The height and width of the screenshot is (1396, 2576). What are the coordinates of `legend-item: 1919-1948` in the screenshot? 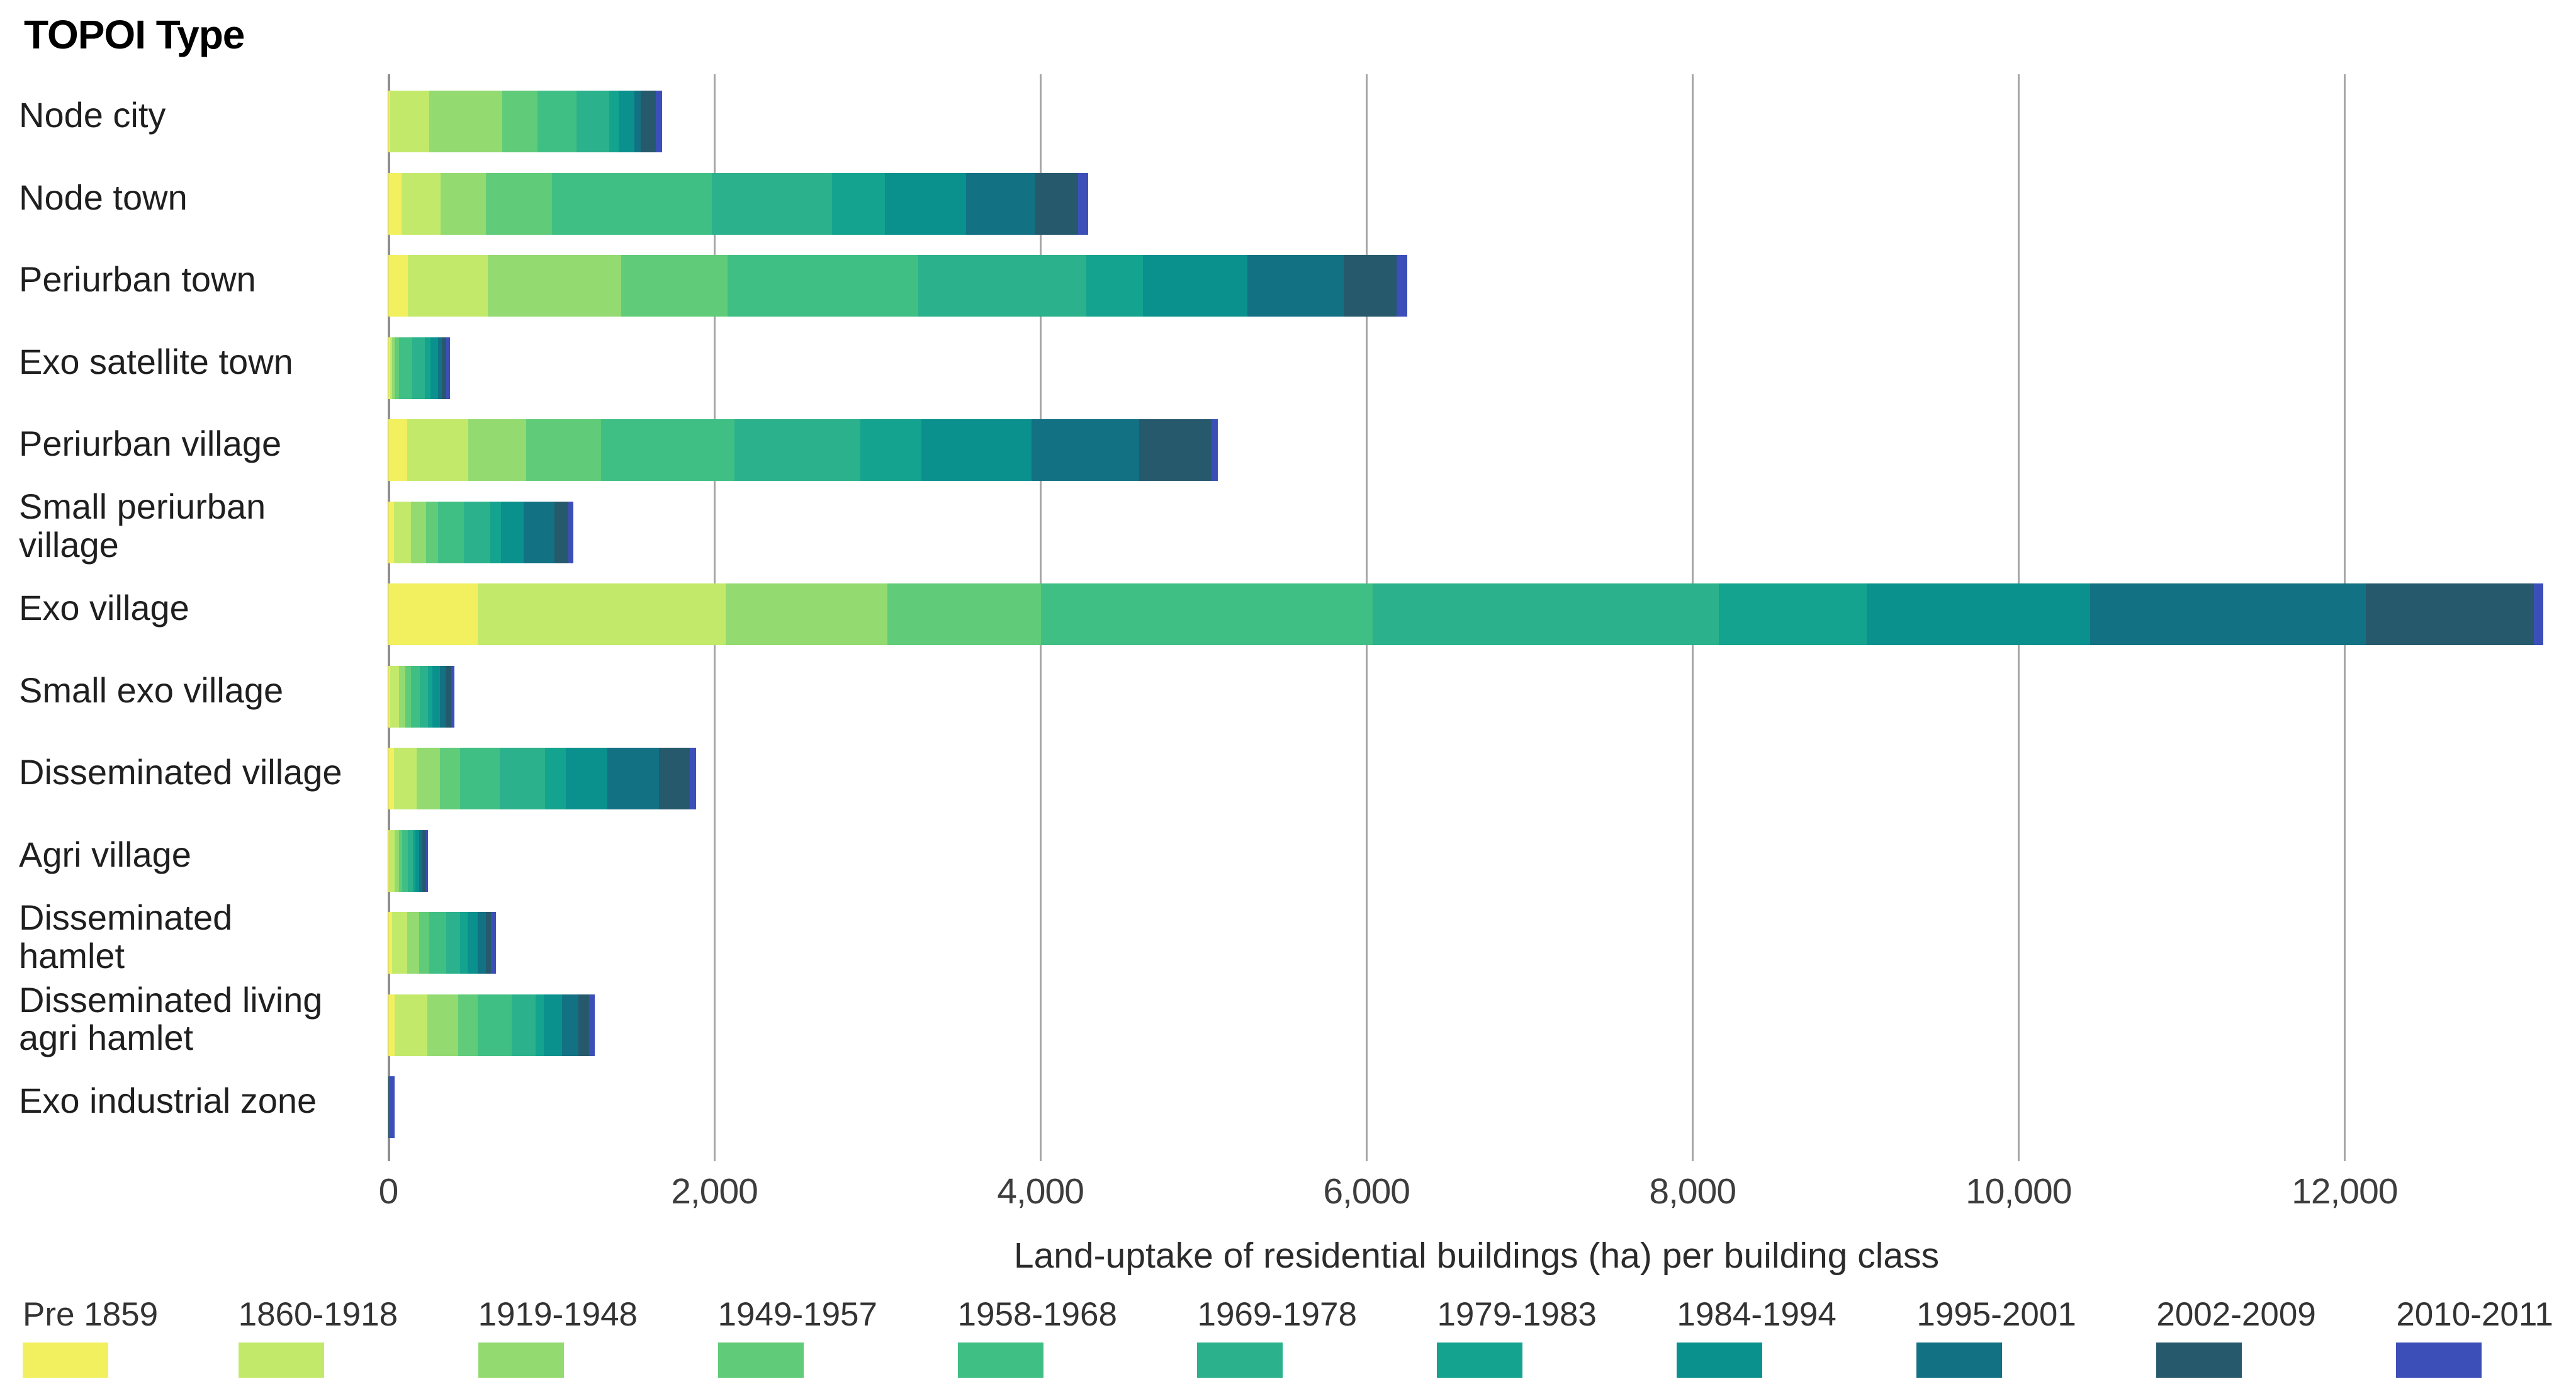 It's located at (558, 1337).